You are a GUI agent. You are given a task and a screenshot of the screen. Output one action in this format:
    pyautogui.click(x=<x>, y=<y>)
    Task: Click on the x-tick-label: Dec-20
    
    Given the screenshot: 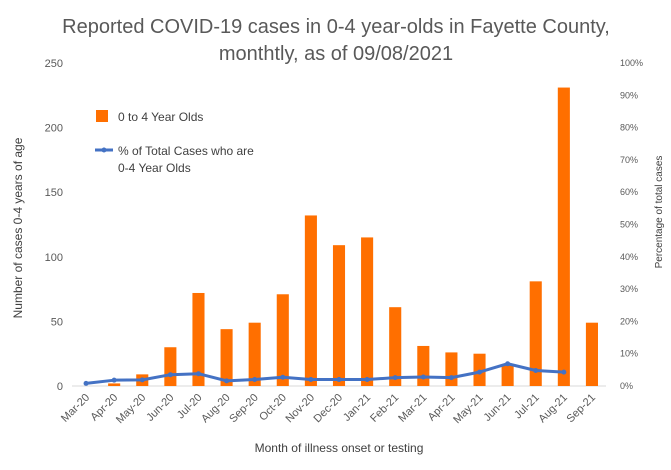 What is the action you would take?
    pyautogui.click(x=329, y=409)
    